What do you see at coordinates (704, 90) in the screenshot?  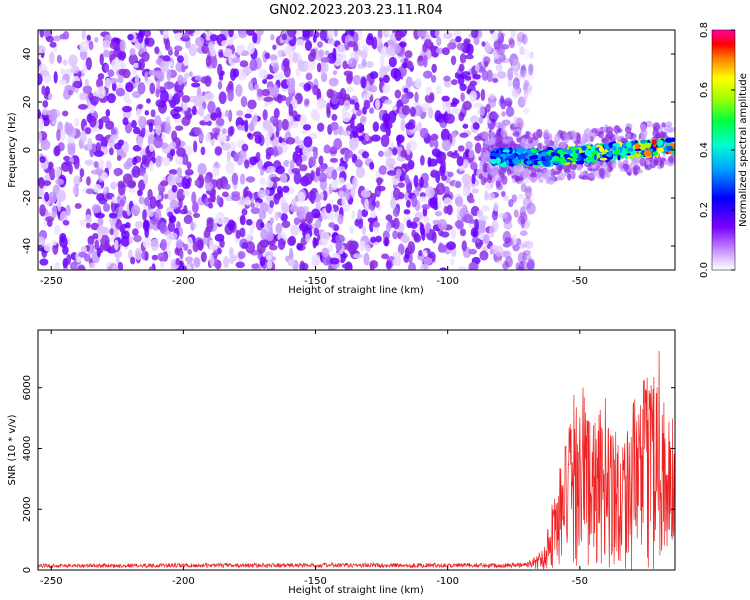 I see `colorbar-tick-label: 0.6` at bounding box center [704, 90].